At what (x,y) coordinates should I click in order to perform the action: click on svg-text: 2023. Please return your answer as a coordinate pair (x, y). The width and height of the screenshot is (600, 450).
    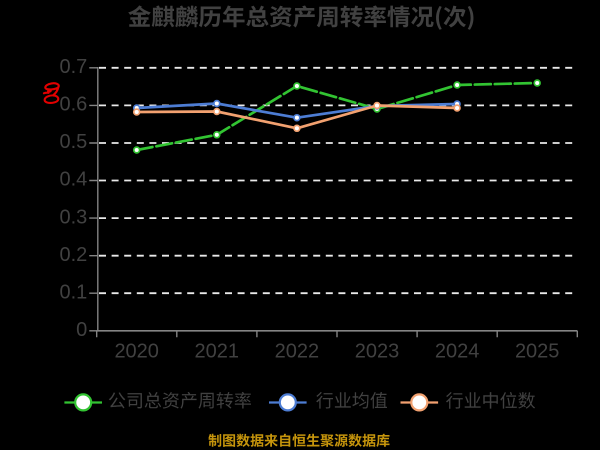
    Looking at the image, I should click on (377, 352).